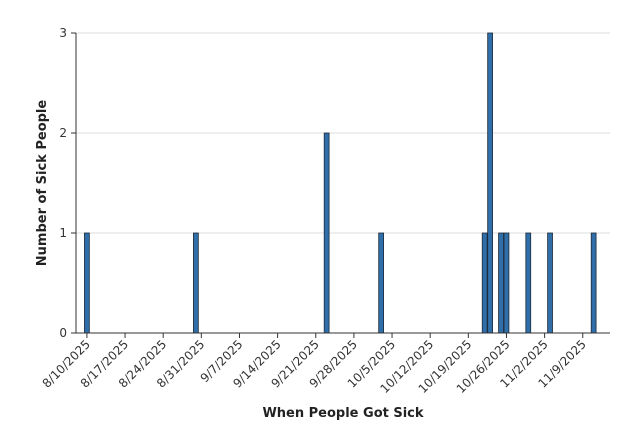  What do you see at coordinates (63, 183) in the screenshot?
I see `y-tick-labels: 0 1 2 3` at bounding box center [63, 183].